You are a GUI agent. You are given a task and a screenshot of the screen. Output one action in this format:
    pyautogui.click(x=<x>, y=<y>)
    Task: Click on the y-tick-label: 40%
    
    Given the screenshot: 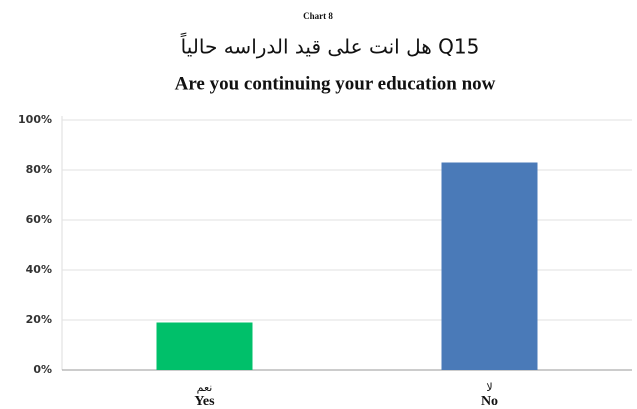 What is the action you would take?
    pyautogui.click(x=39, y=269)
    